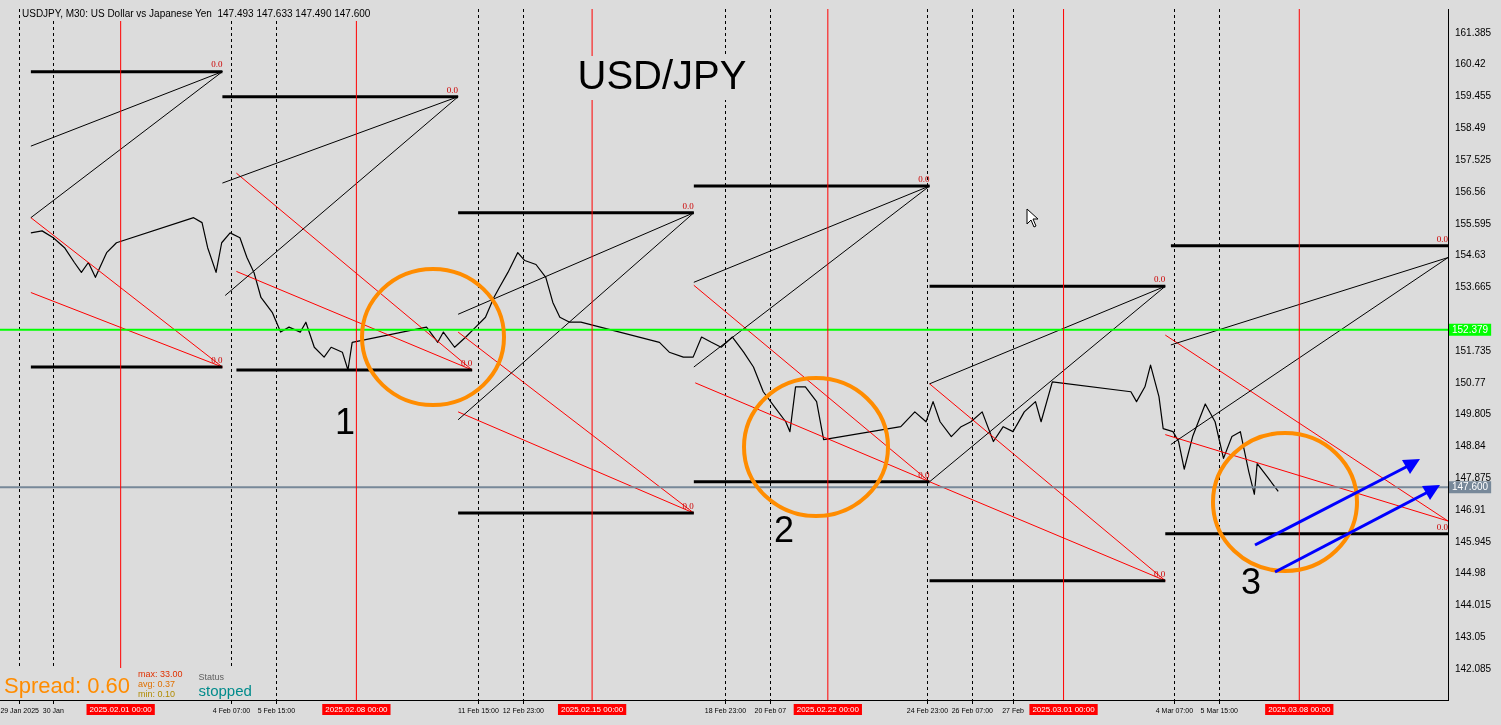 Image resolution: width=1501 pixels, height=725 pixels. What do you see at coordinates (1470, 487) in the screenshot?
I see `ref-line-label: 147.600` at bounding box center [1470, 487].